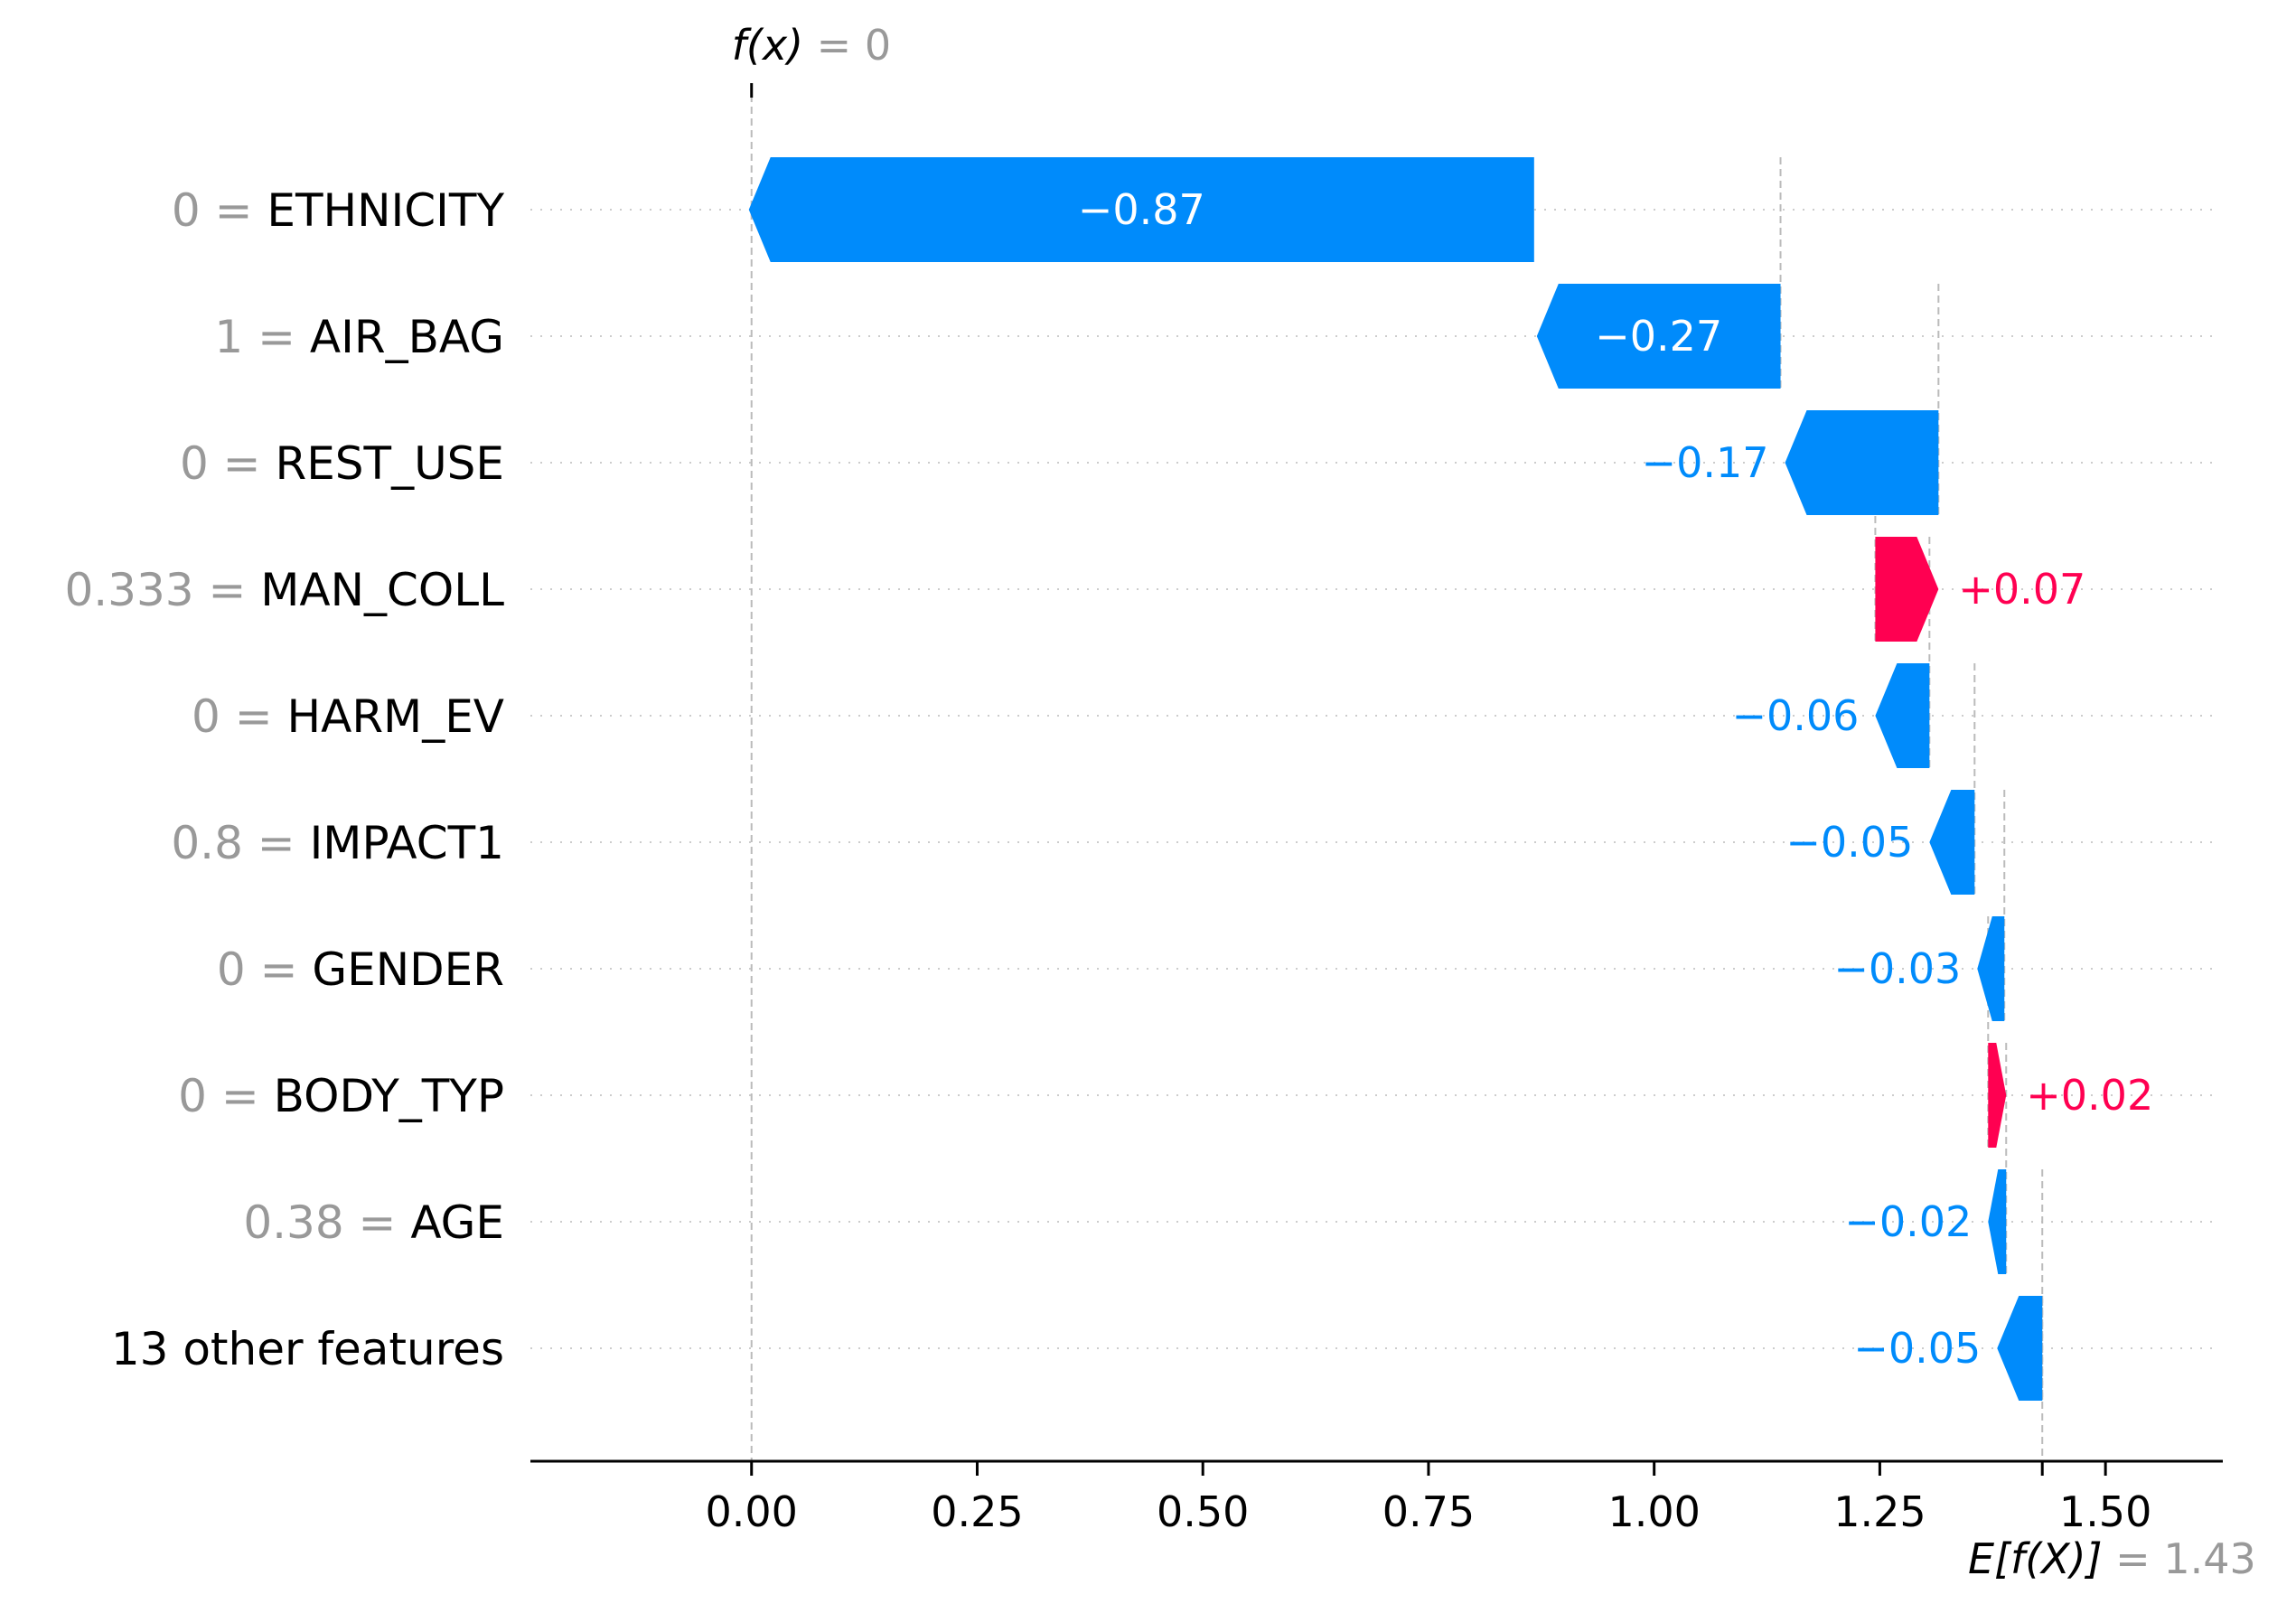 The image size is (2296, 1604). I want to click on shap-value-label: −0.06, so click(1795, 716).